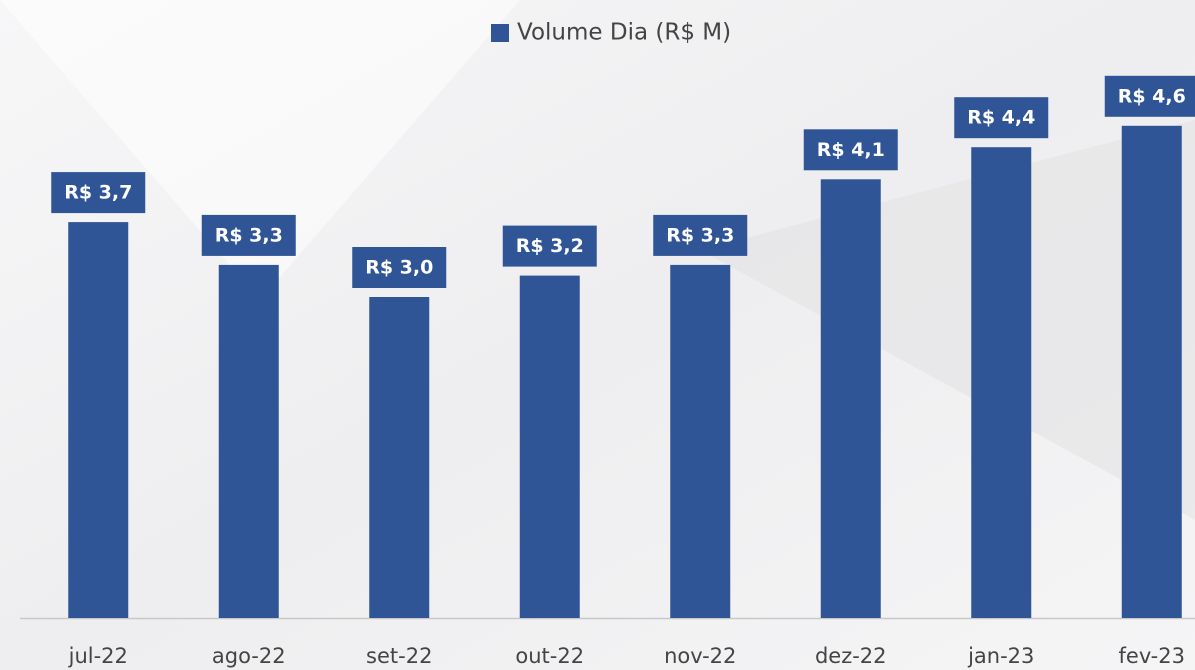 The width and height of the screenshot is (1195, 670). I want to click on x-tick-label: nov-22, so click(700, 656).